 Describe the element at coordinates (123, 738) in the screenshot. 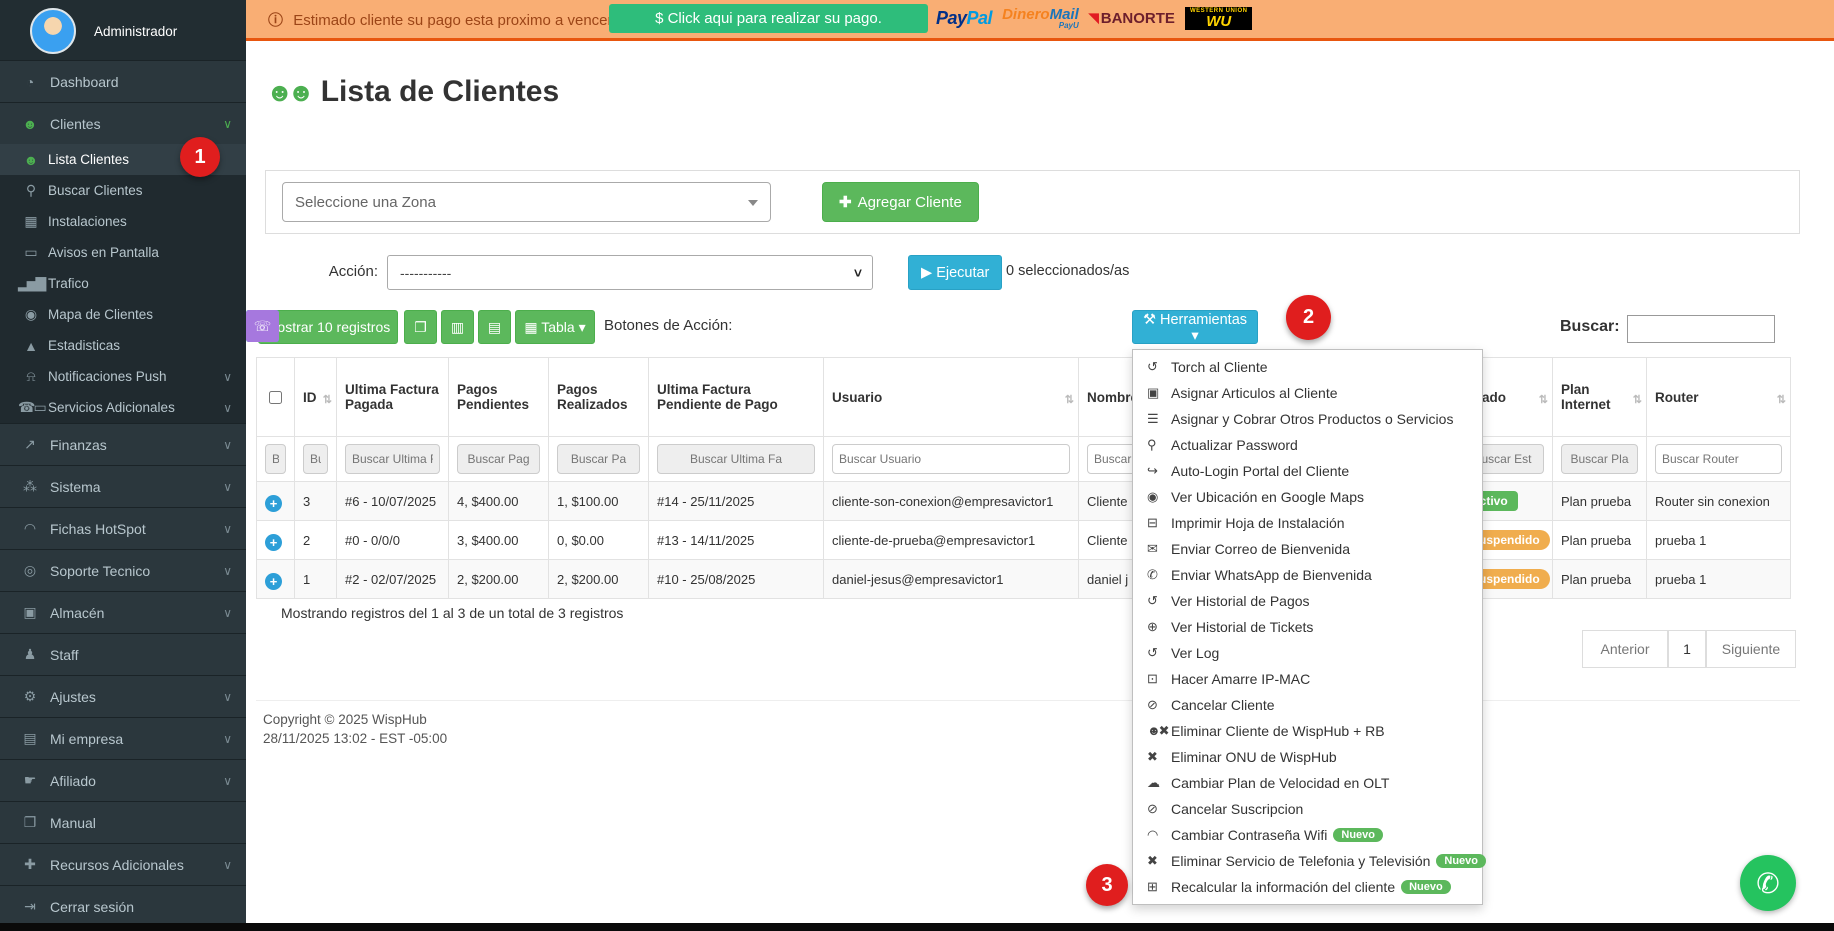

I see `sidebar-item: ▤ Mi empresa ∨` at that location.